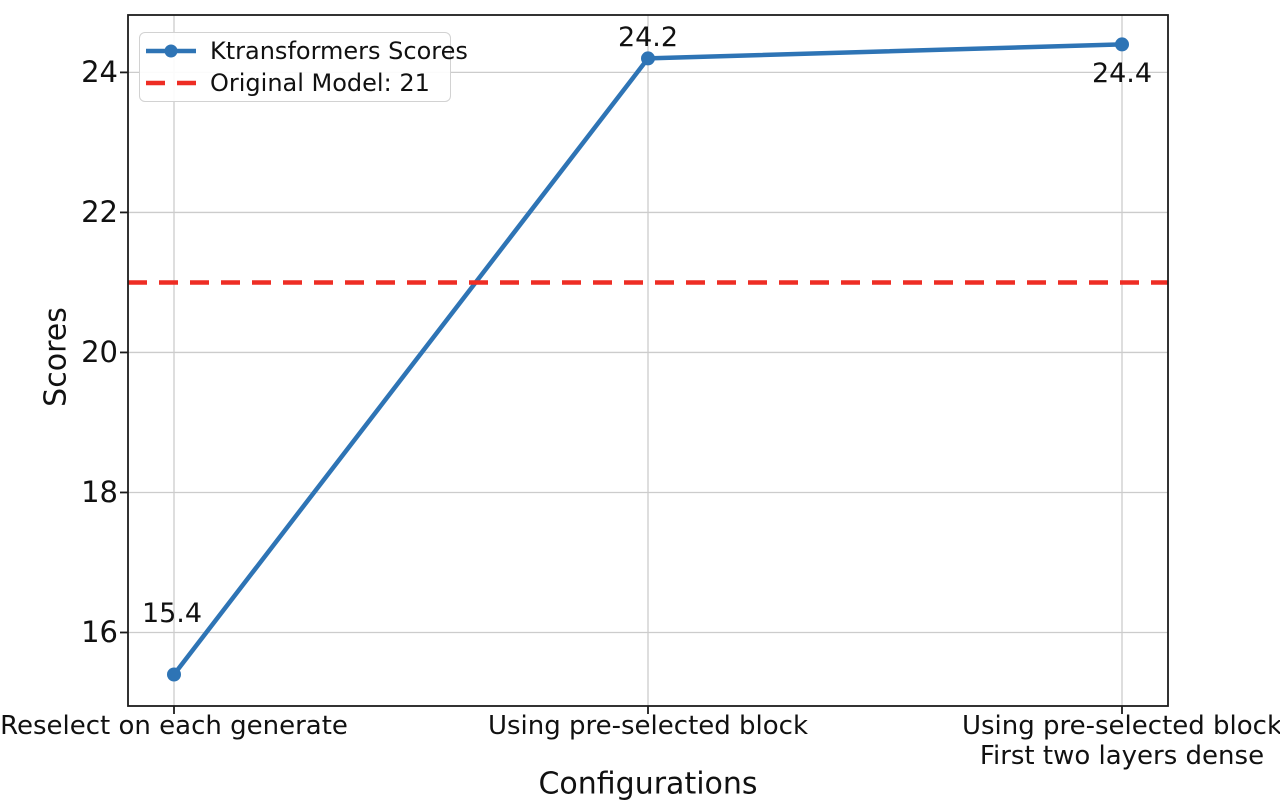 Image resolution: width=1280 pixels, height=803 pixels. What do you see at coordinates (99, 212) in the screenshot?
I see `y-tick-label: 22` at bounding box center [99, 212].